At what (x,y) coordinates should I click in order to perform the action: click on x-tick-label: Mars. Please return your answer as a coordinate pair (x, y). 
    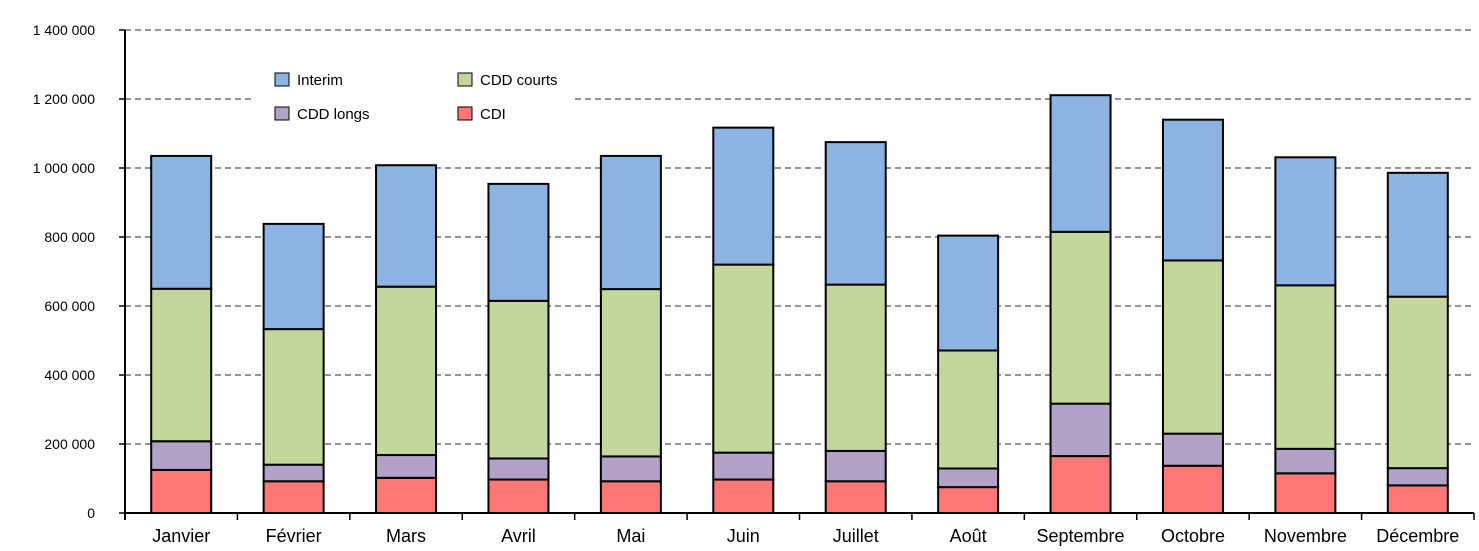
    Looking at the image, I should click on (406, 536).